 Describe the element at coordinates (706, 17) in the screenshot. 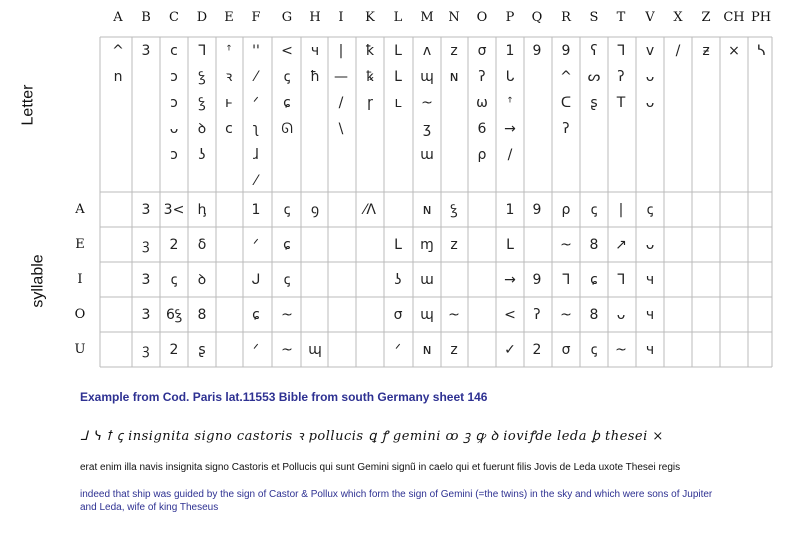

I see `column-header-z: Z` at that location.